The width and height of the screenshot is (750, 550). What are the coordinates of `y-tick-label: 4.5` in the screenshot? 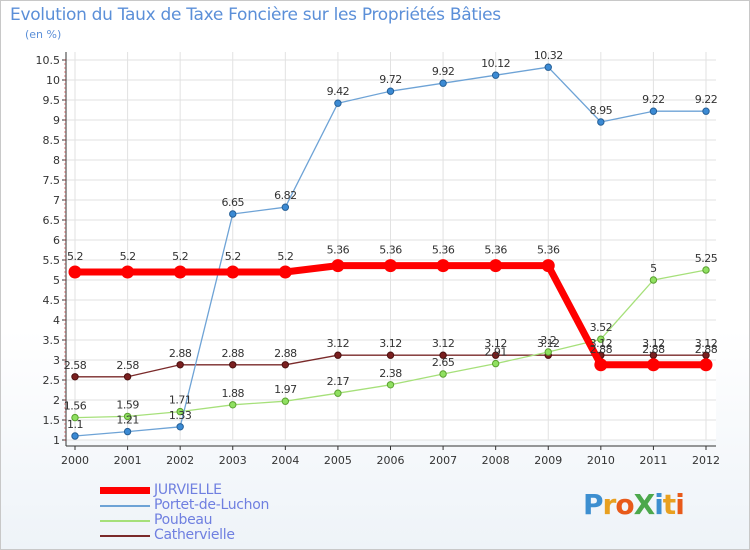 It's located at (52, 300).